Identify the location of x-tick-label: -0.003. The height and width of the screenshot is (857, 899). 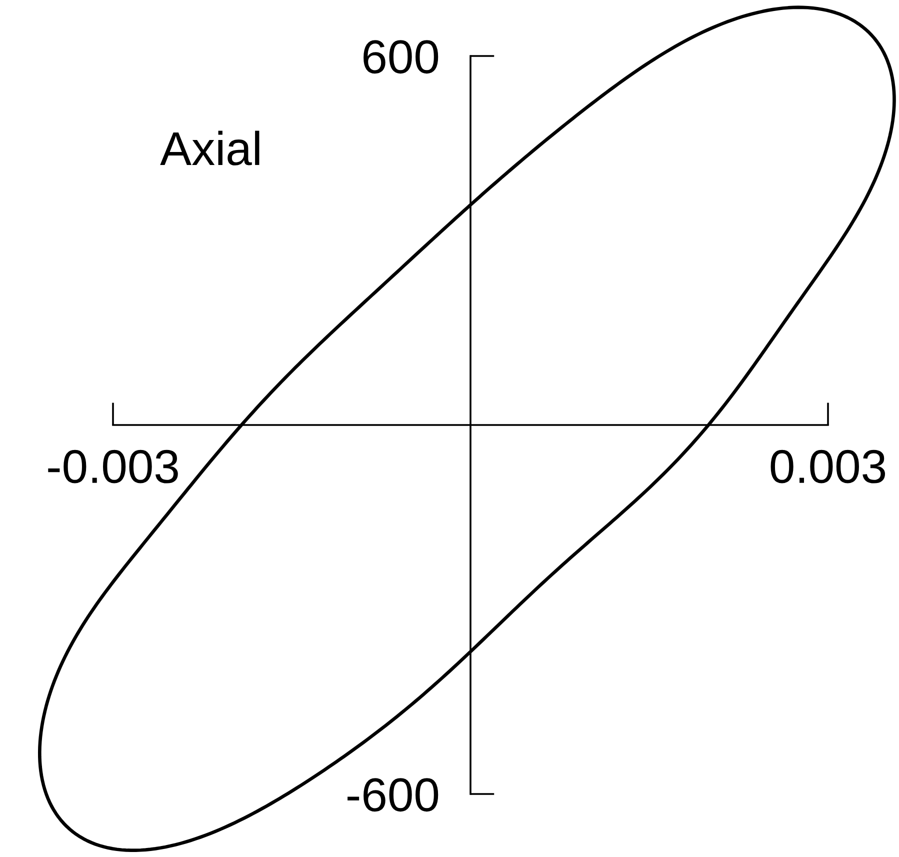
(113, 467).